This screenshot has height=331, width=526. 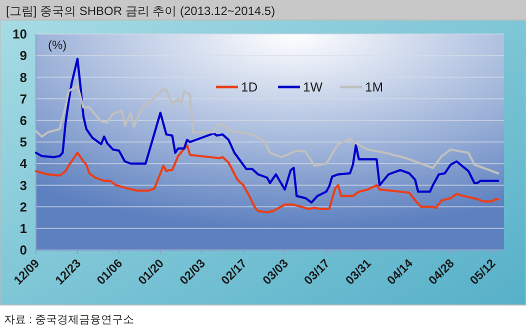 What do you see at coordinates (23, 250) in the screenshot?
I see `y-tick-label: 0` at bounding box center [23, 250].